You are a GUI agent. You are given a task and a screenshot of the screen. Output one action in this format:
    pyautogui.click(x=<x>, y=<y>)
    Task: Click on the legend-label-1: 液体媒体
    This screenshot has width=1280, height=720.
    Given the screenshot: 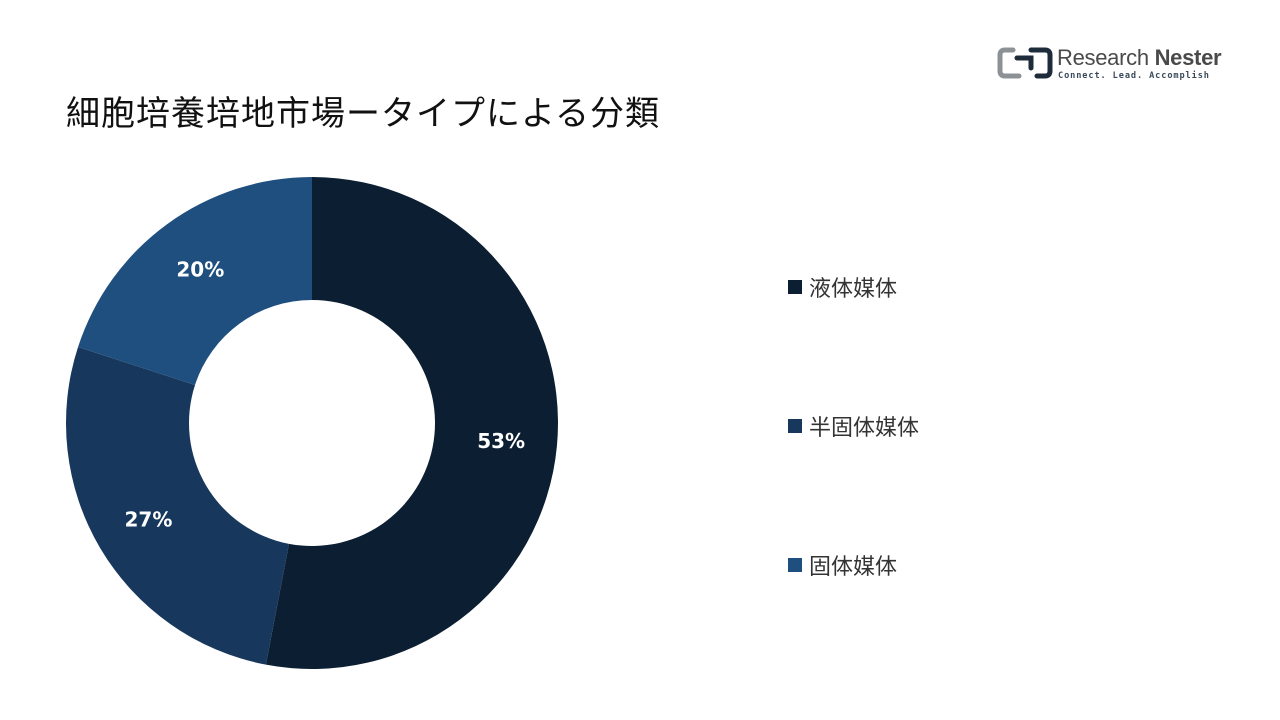 What is the action you would take?
    pyautogui.click(x=853, y=289)
    